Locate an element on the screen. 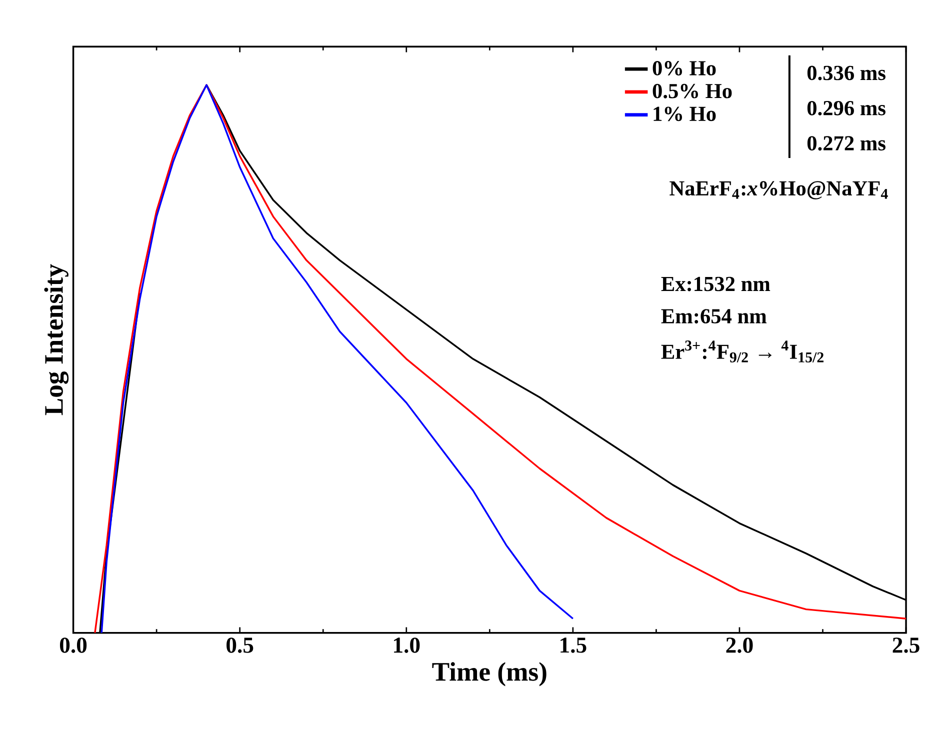 The height and width of the screenshot is (737, 926). x-axis-title: Time (ms) is located at coordinates (489, 674).